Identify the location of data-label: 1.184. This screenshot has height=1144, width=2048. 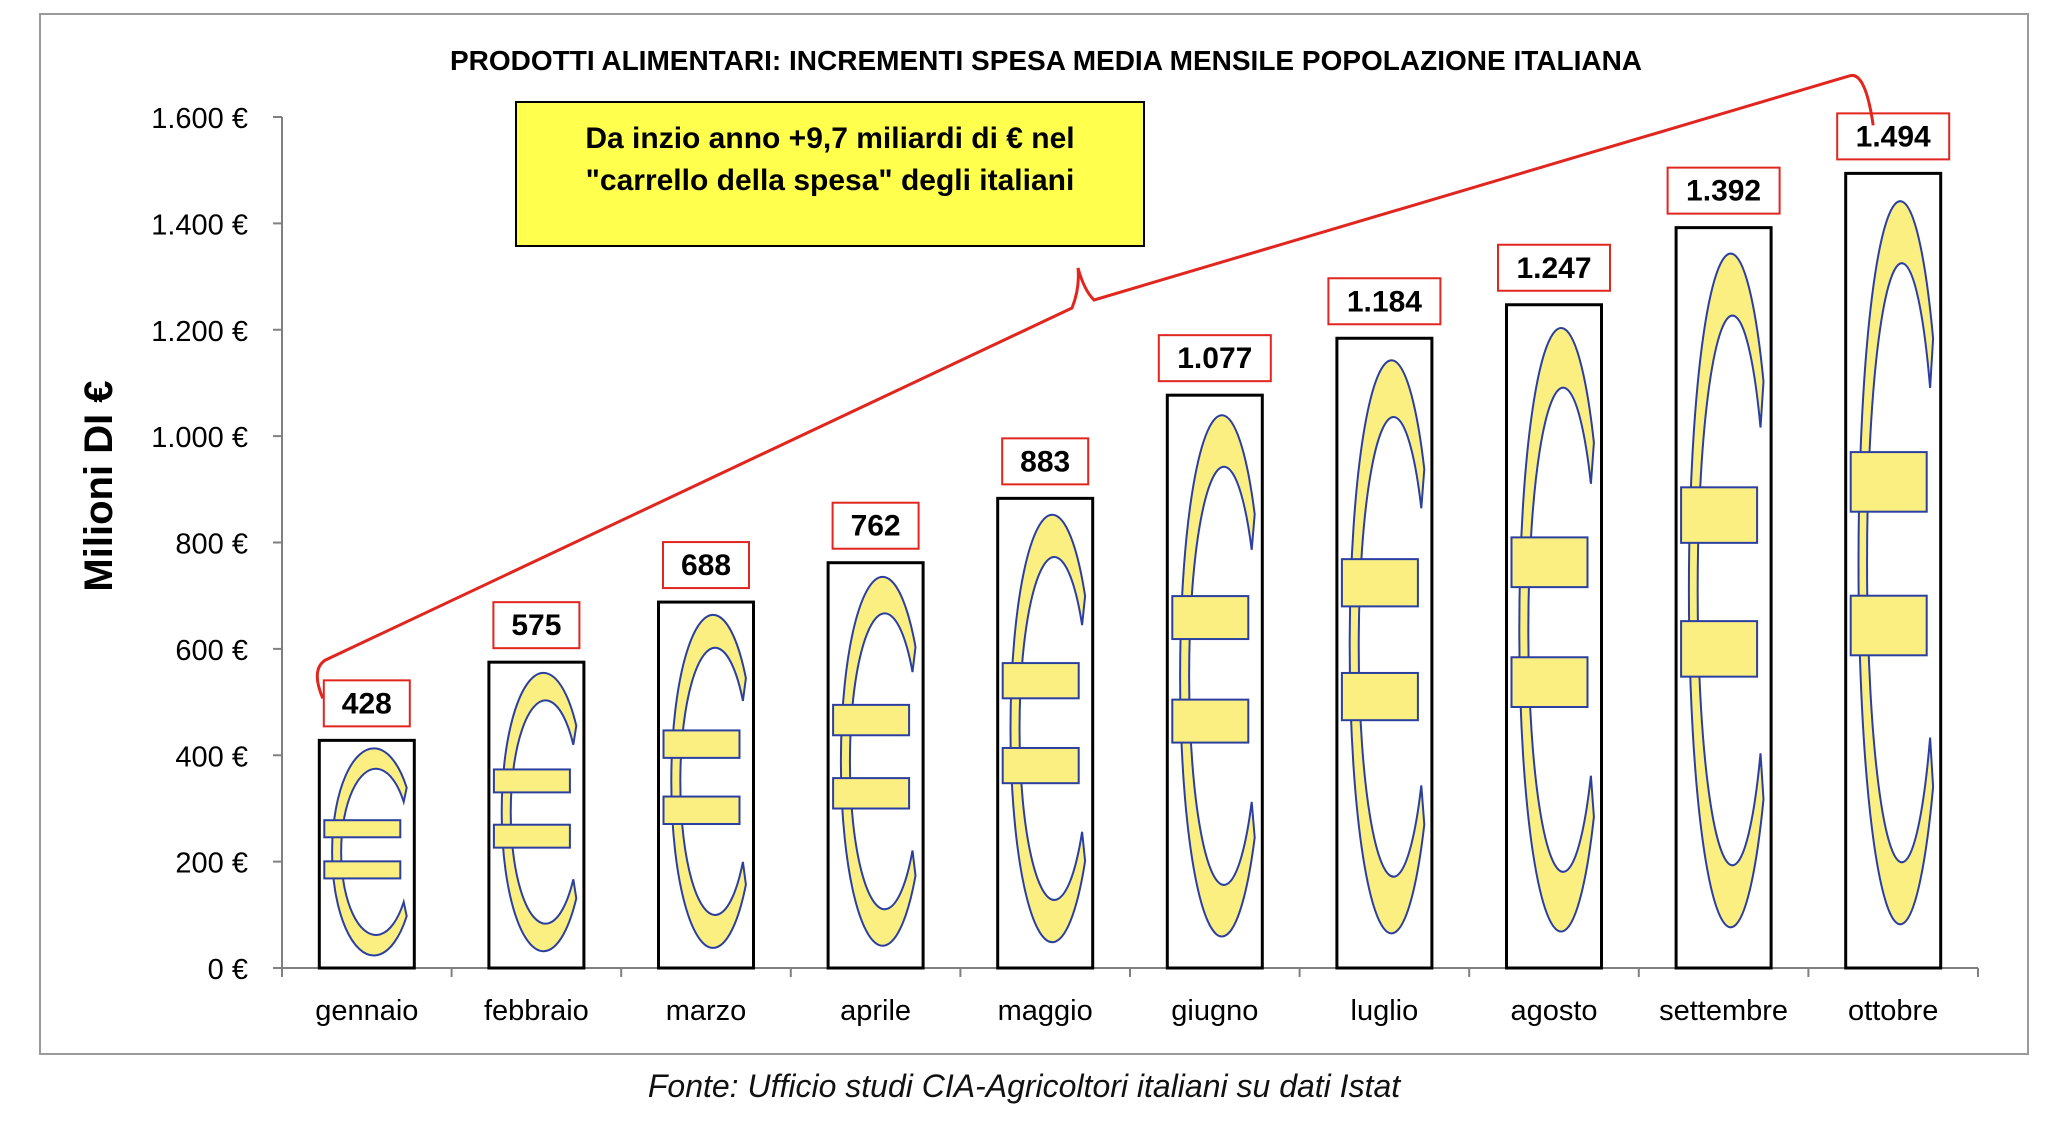
(1384, 301).